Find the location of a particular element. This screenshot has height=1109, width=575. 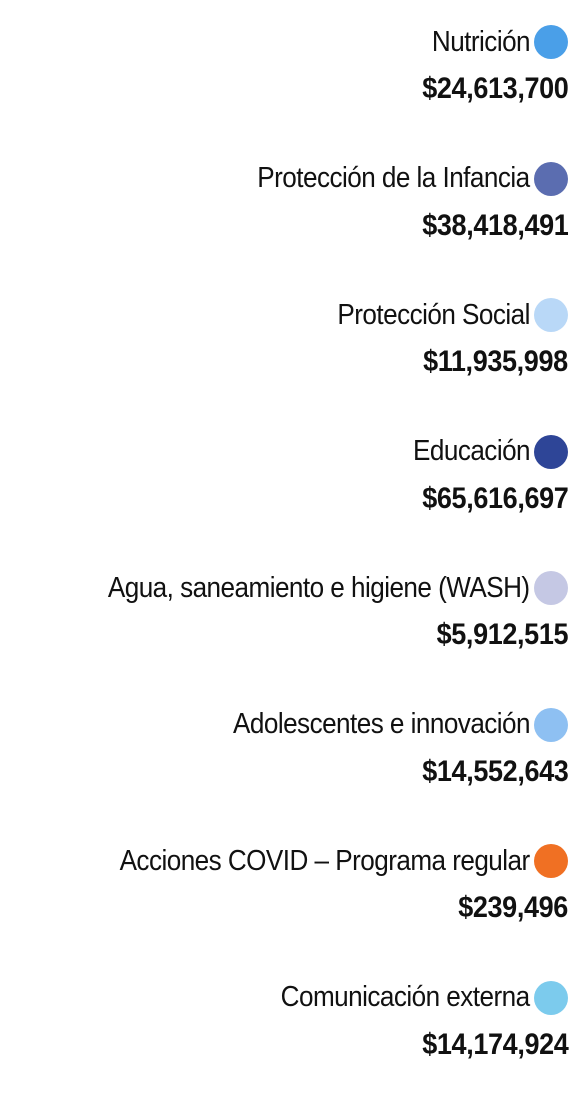

item-amount: $14,174,924 is located at coordinates (495, 1044).